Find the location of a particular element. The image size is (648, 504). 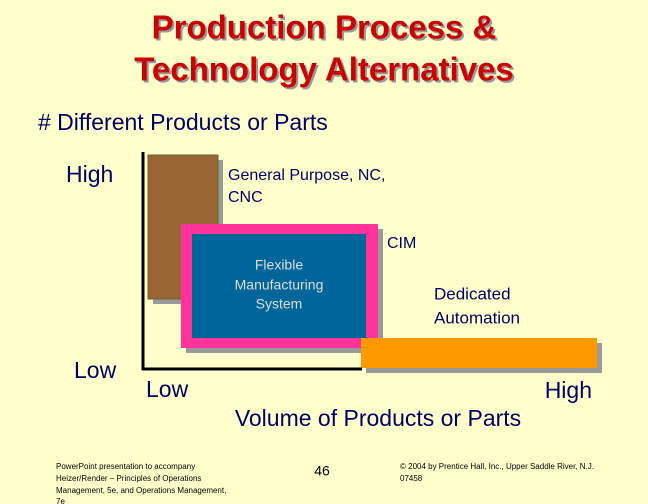

page-number: 46 is located at coordinates (322, 471).